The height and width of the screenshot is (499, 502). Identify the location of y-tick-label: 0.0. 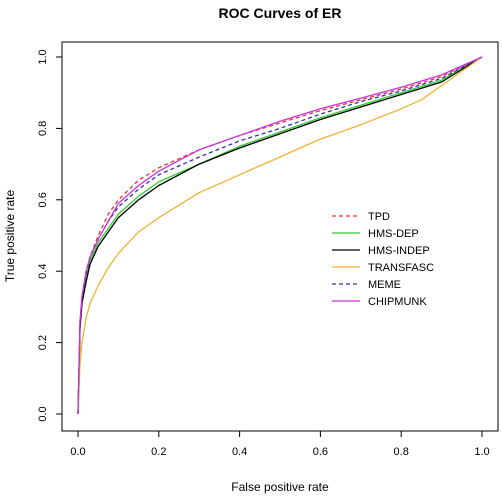
(43, 413).